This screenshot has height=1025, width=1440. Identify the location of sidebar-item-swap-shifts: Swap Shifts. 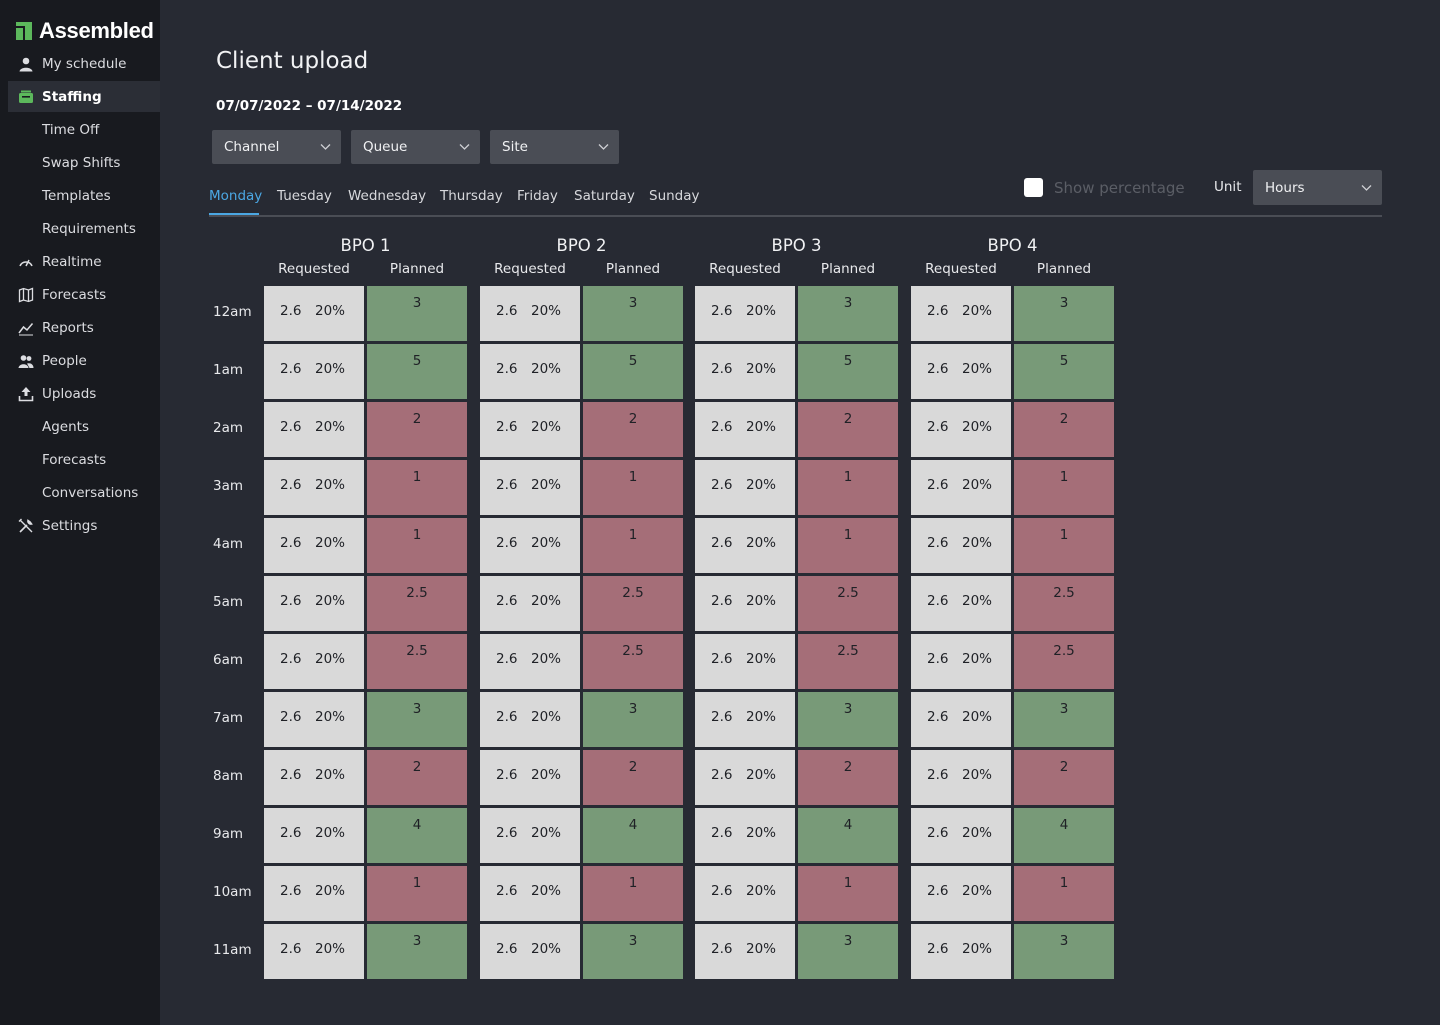
(84, 162).